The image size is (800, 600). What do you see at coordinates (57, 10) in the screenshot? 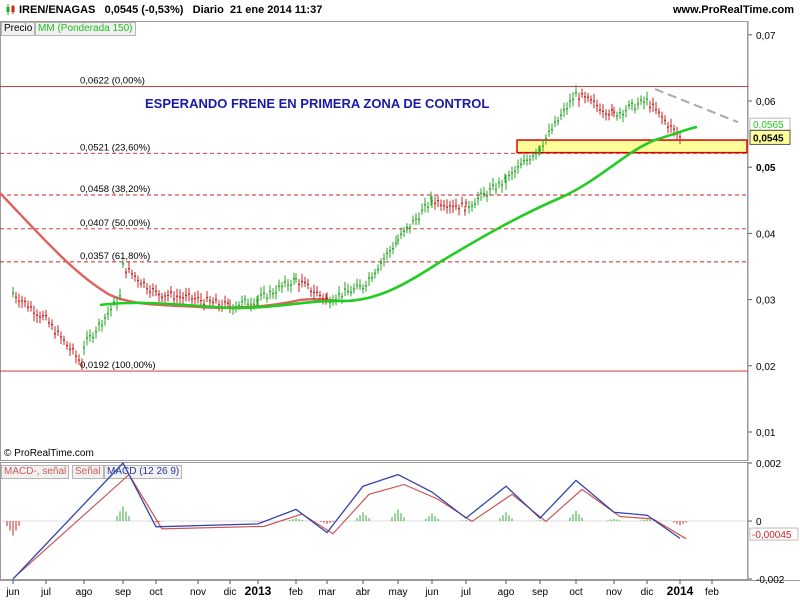
I see `symbol-name: IREN/ENAGAS` at bounding box center [57, 10].